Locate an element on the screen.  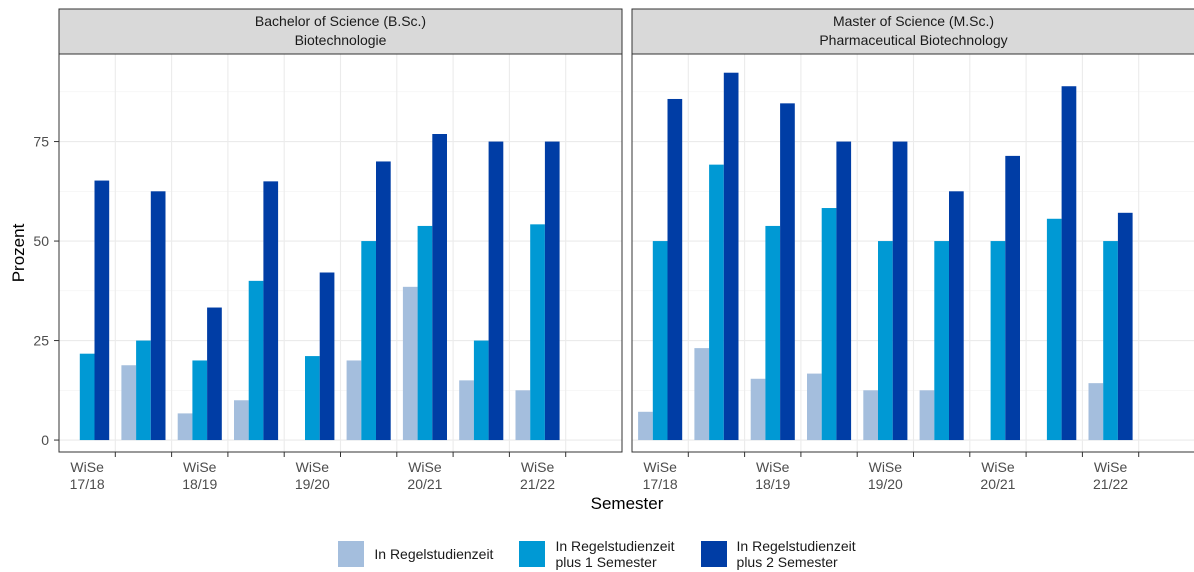
y-tick-label: 75 is located at coordinates (41, 142).